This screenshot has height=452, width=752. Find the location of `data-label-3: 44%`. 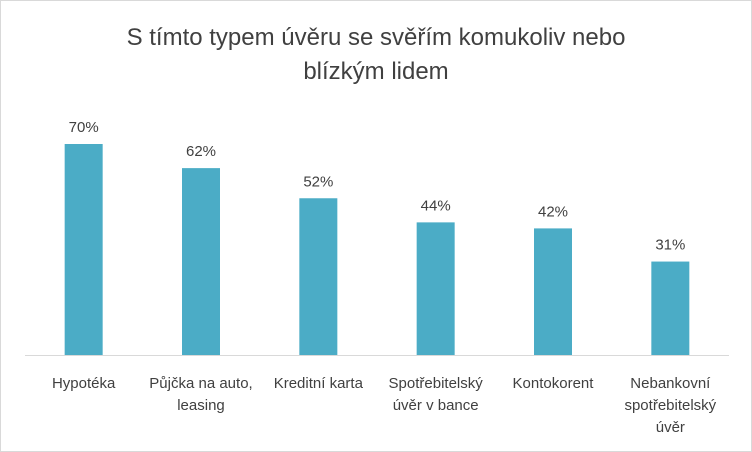

data-label-3: 44% is located at coordinates (436, 205).